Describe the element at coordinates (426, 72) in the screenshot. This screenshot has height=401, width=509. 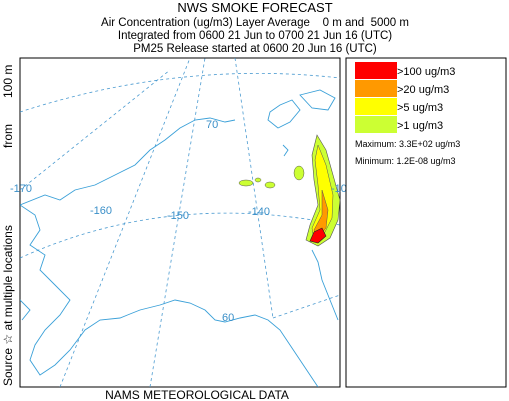
I see `legend-label: >100 ug/m3` at that location.